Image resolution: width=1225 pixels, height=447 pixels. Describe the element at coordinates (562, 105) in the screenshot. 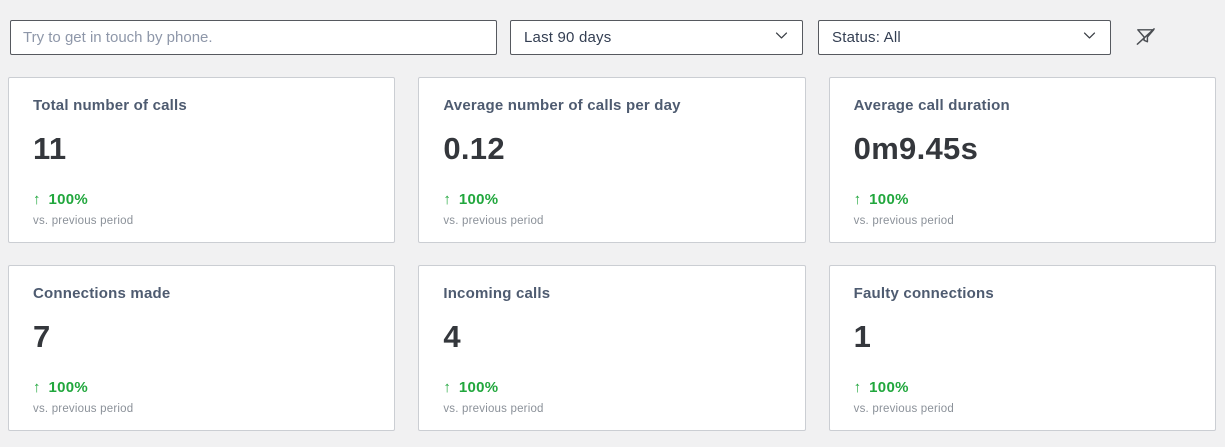

I see `stat-card-title: Average number of calls per day` at that location.